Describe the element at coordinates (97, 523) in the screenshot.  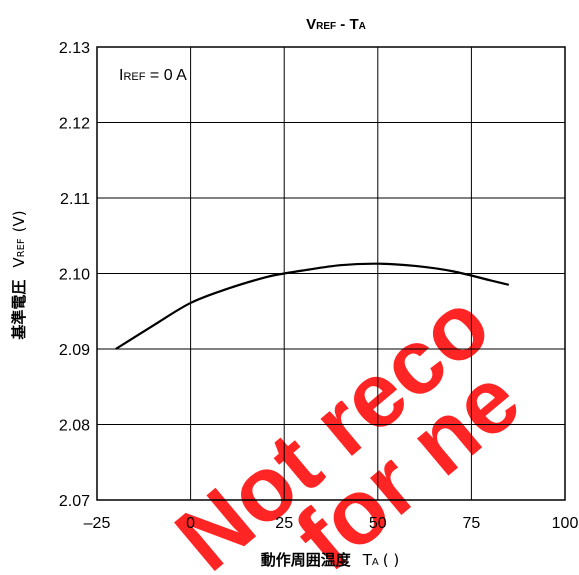
I see `x-tick-label: –25` at that location.